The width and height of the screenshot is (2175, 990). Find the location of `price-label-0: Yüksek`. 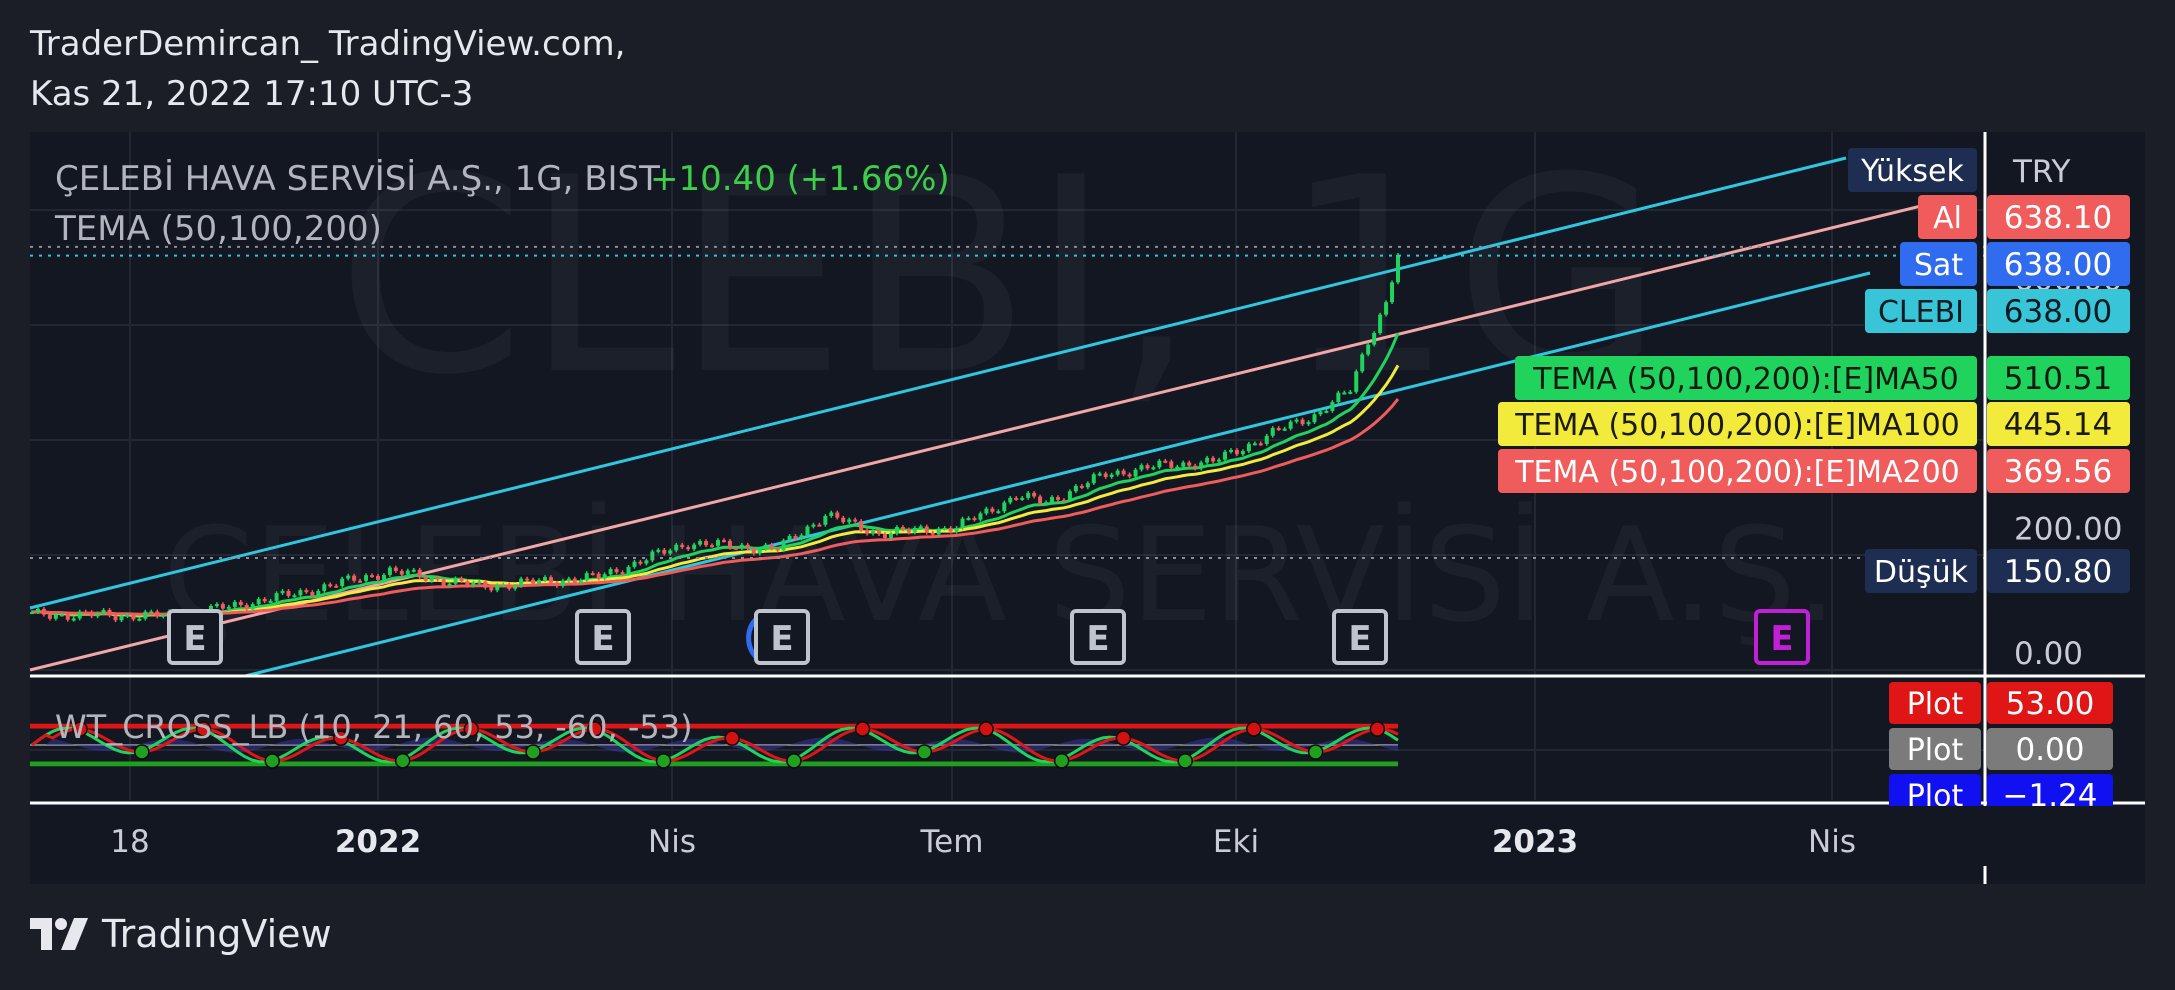

price-label-0: Yüksek is located at coordinates (1912, 170).